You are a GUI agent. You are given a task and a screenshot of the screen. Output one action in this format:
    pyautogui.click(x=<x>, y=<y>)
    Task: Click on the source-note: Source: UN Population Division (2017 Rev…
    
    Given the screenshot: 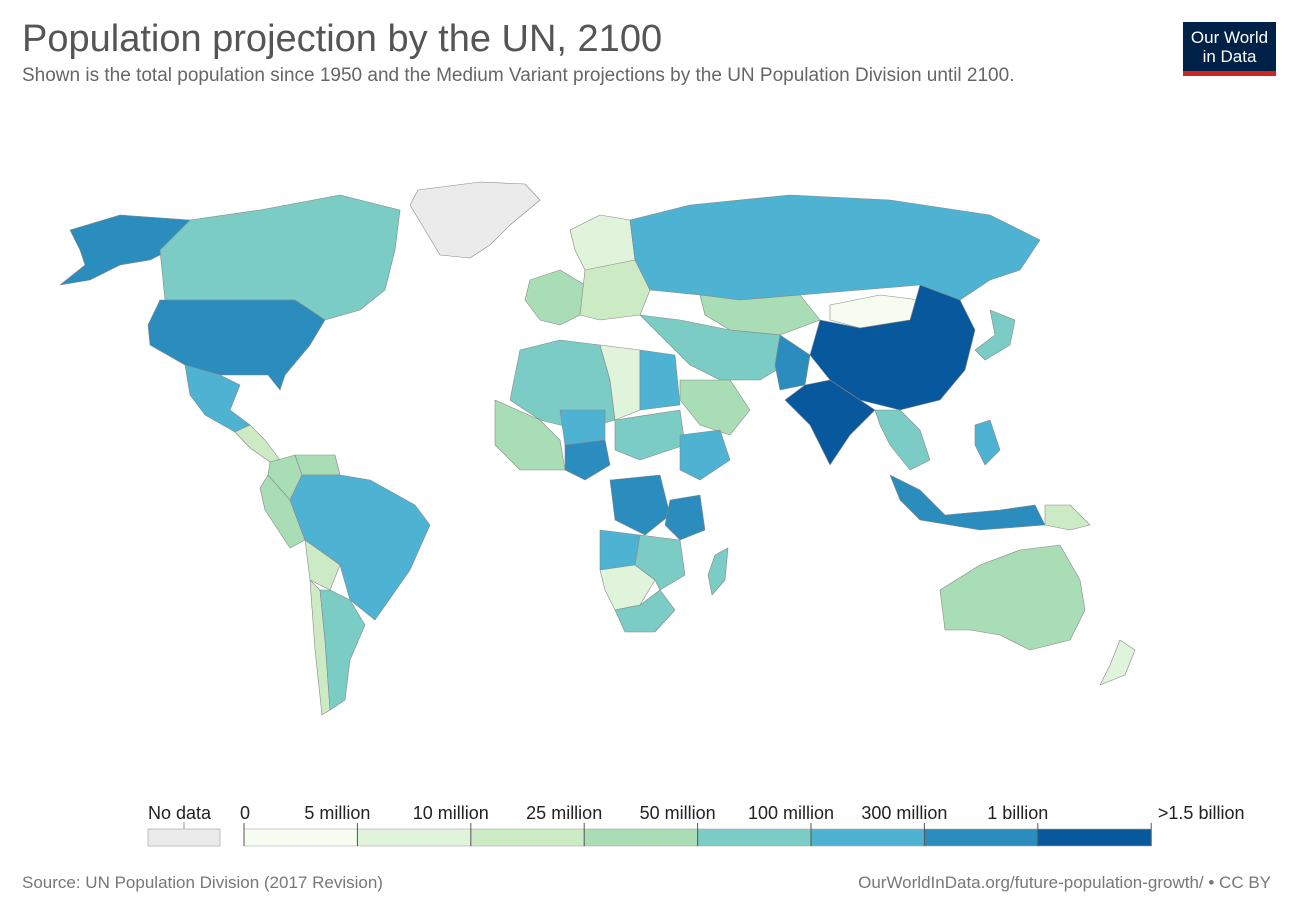 What is the action you would take?
    pyautogui.click(x=202, y=882)
    